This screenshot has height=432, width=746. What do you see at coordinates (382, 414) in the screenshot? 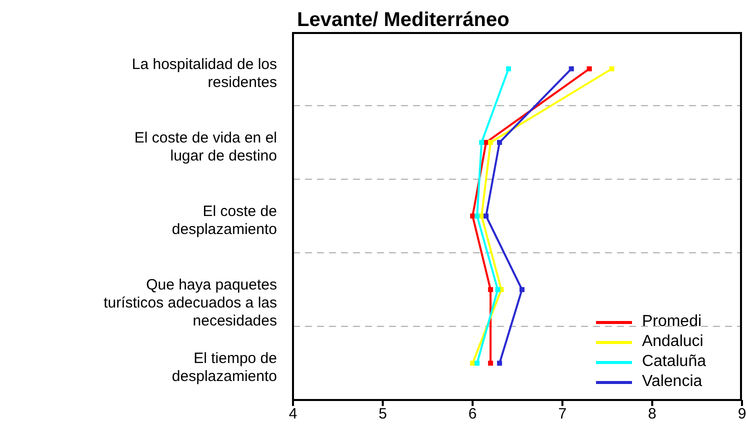
I see `x-tick-label: 5` at bounding box center [382, 414].